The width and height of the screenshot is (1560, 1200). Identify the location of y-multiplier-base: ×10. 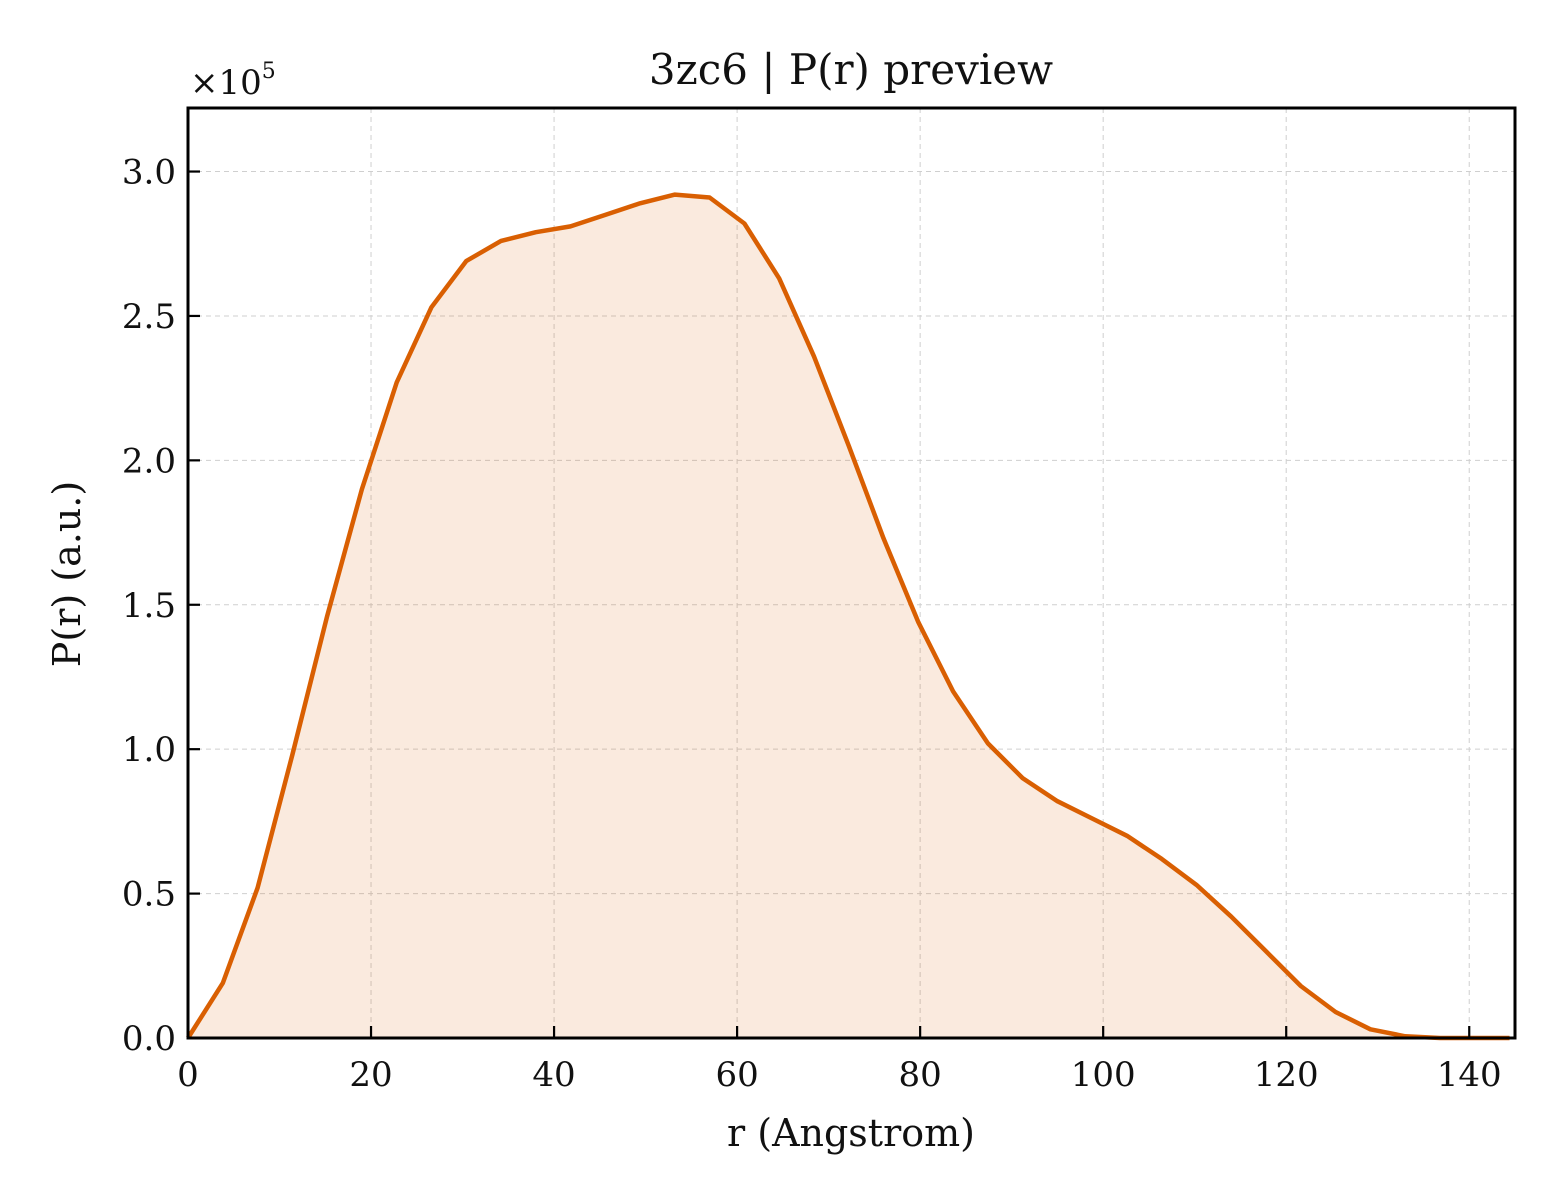
(226, 83).